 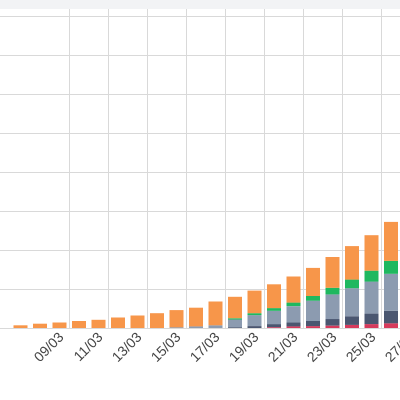 I want to click on x-tick-label: 13/03, so click(x=127, y=347).